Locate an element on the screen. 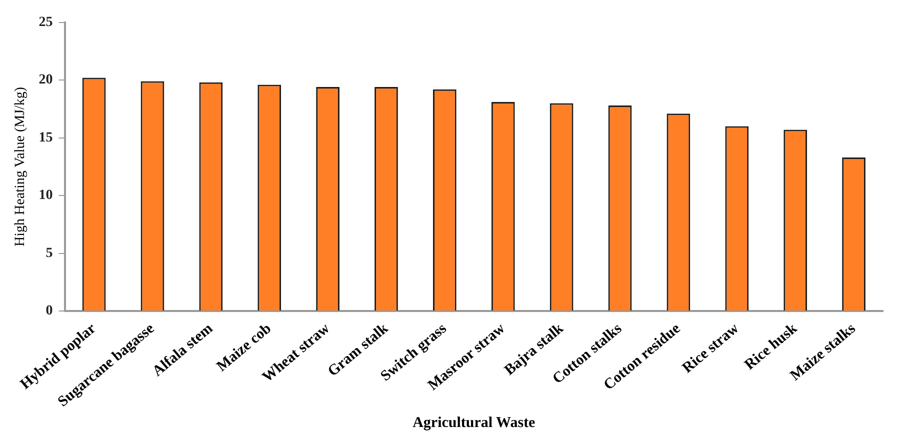 This screenshot has width=901, height=444. y-tick-label: 20 is located at coordinates (45, 80).